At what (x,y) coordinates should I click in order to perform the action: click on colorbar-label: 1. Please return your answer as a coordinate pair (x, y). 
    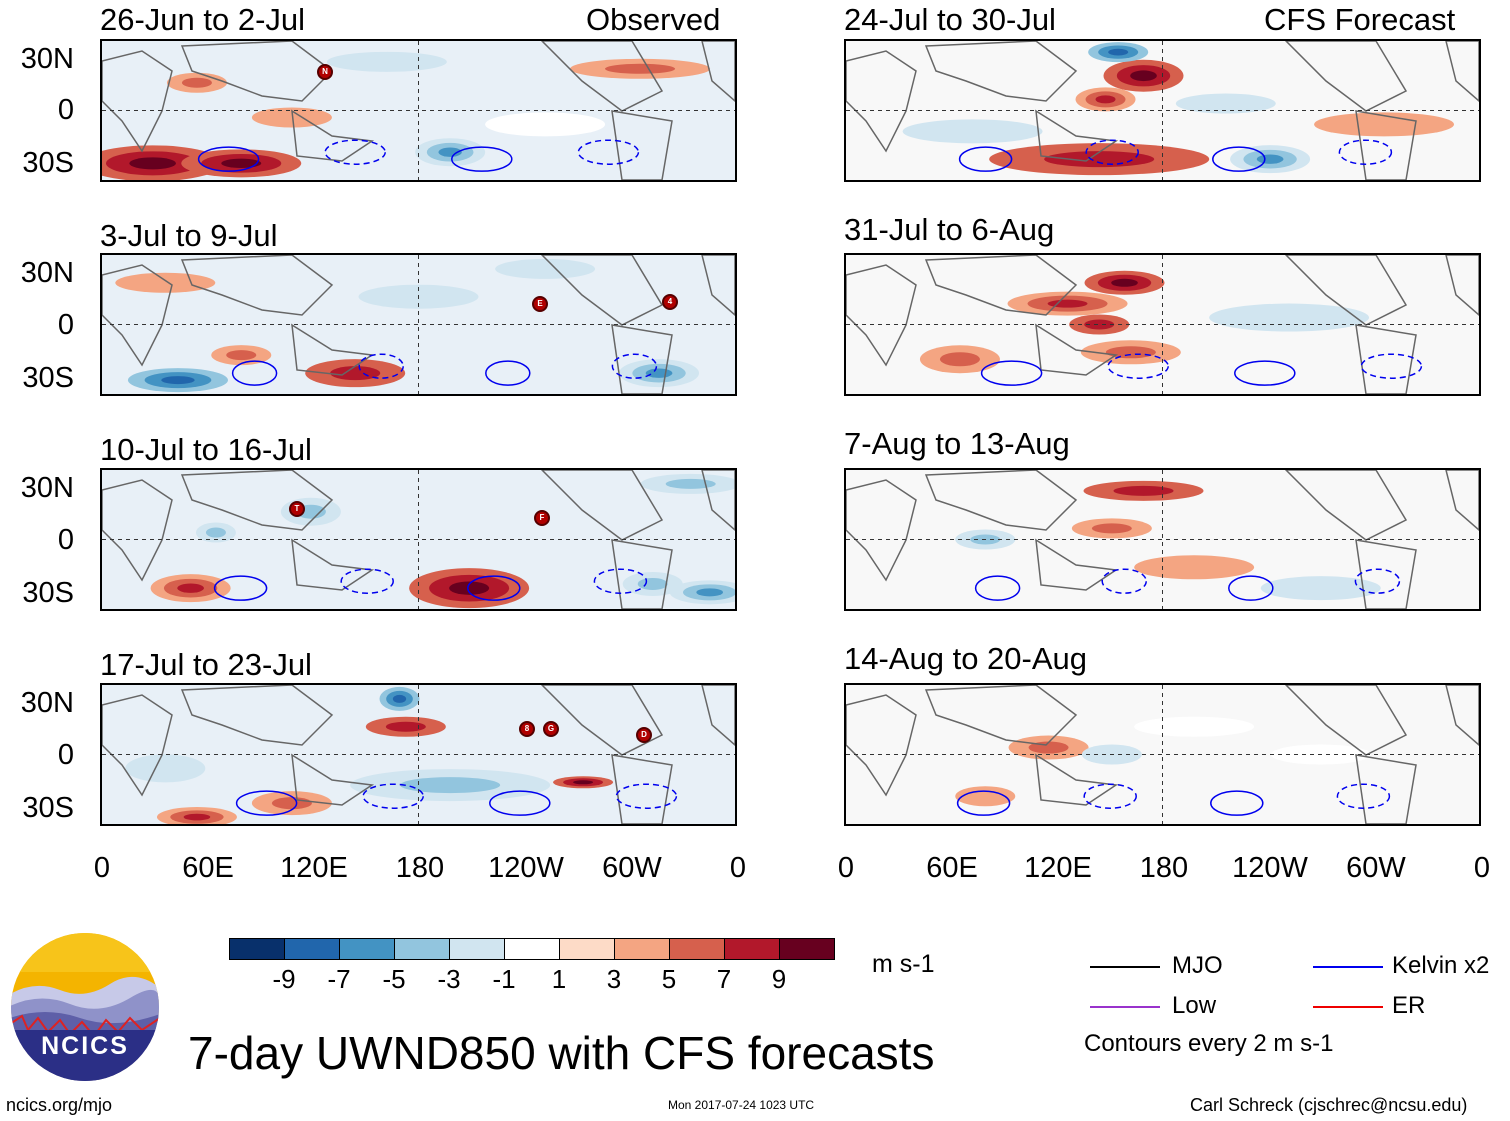
    Looking at the image, I should click on (559, 979).